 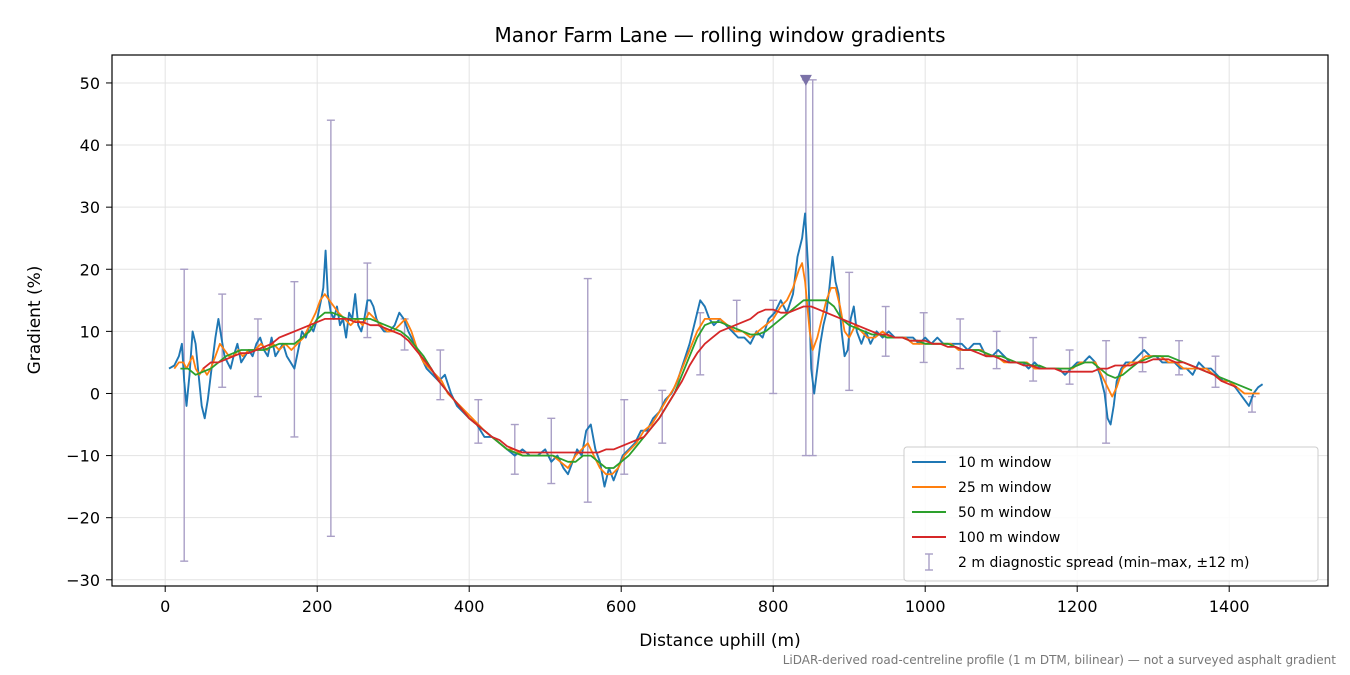 What do you see at coordinates (1077, 606) in the screenshot?
I see `x-tick-label: 1200` at bounding box center [1077, 606].